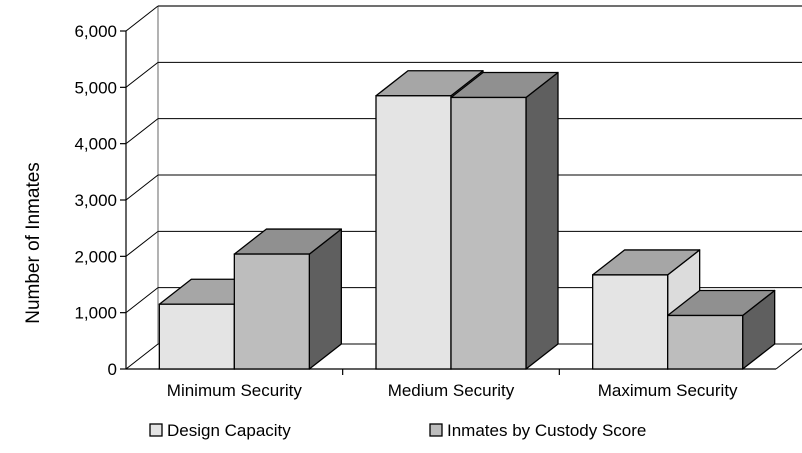 The image size is (802, 453). Describe the element at coordinates (95, 256) in the screenshot. I see `y-tick-label: 2,000` at that location.